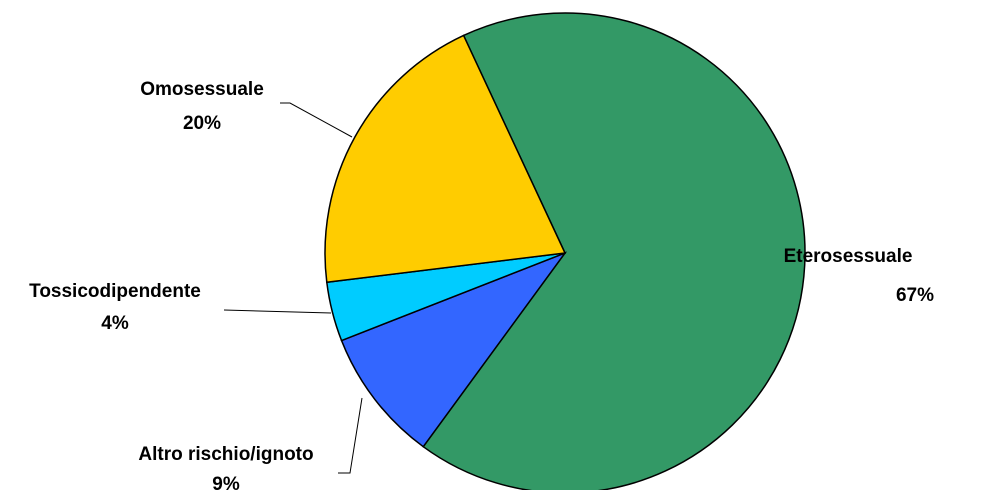  I want to click on pie-slice-omosessuale, so click(445, 159).